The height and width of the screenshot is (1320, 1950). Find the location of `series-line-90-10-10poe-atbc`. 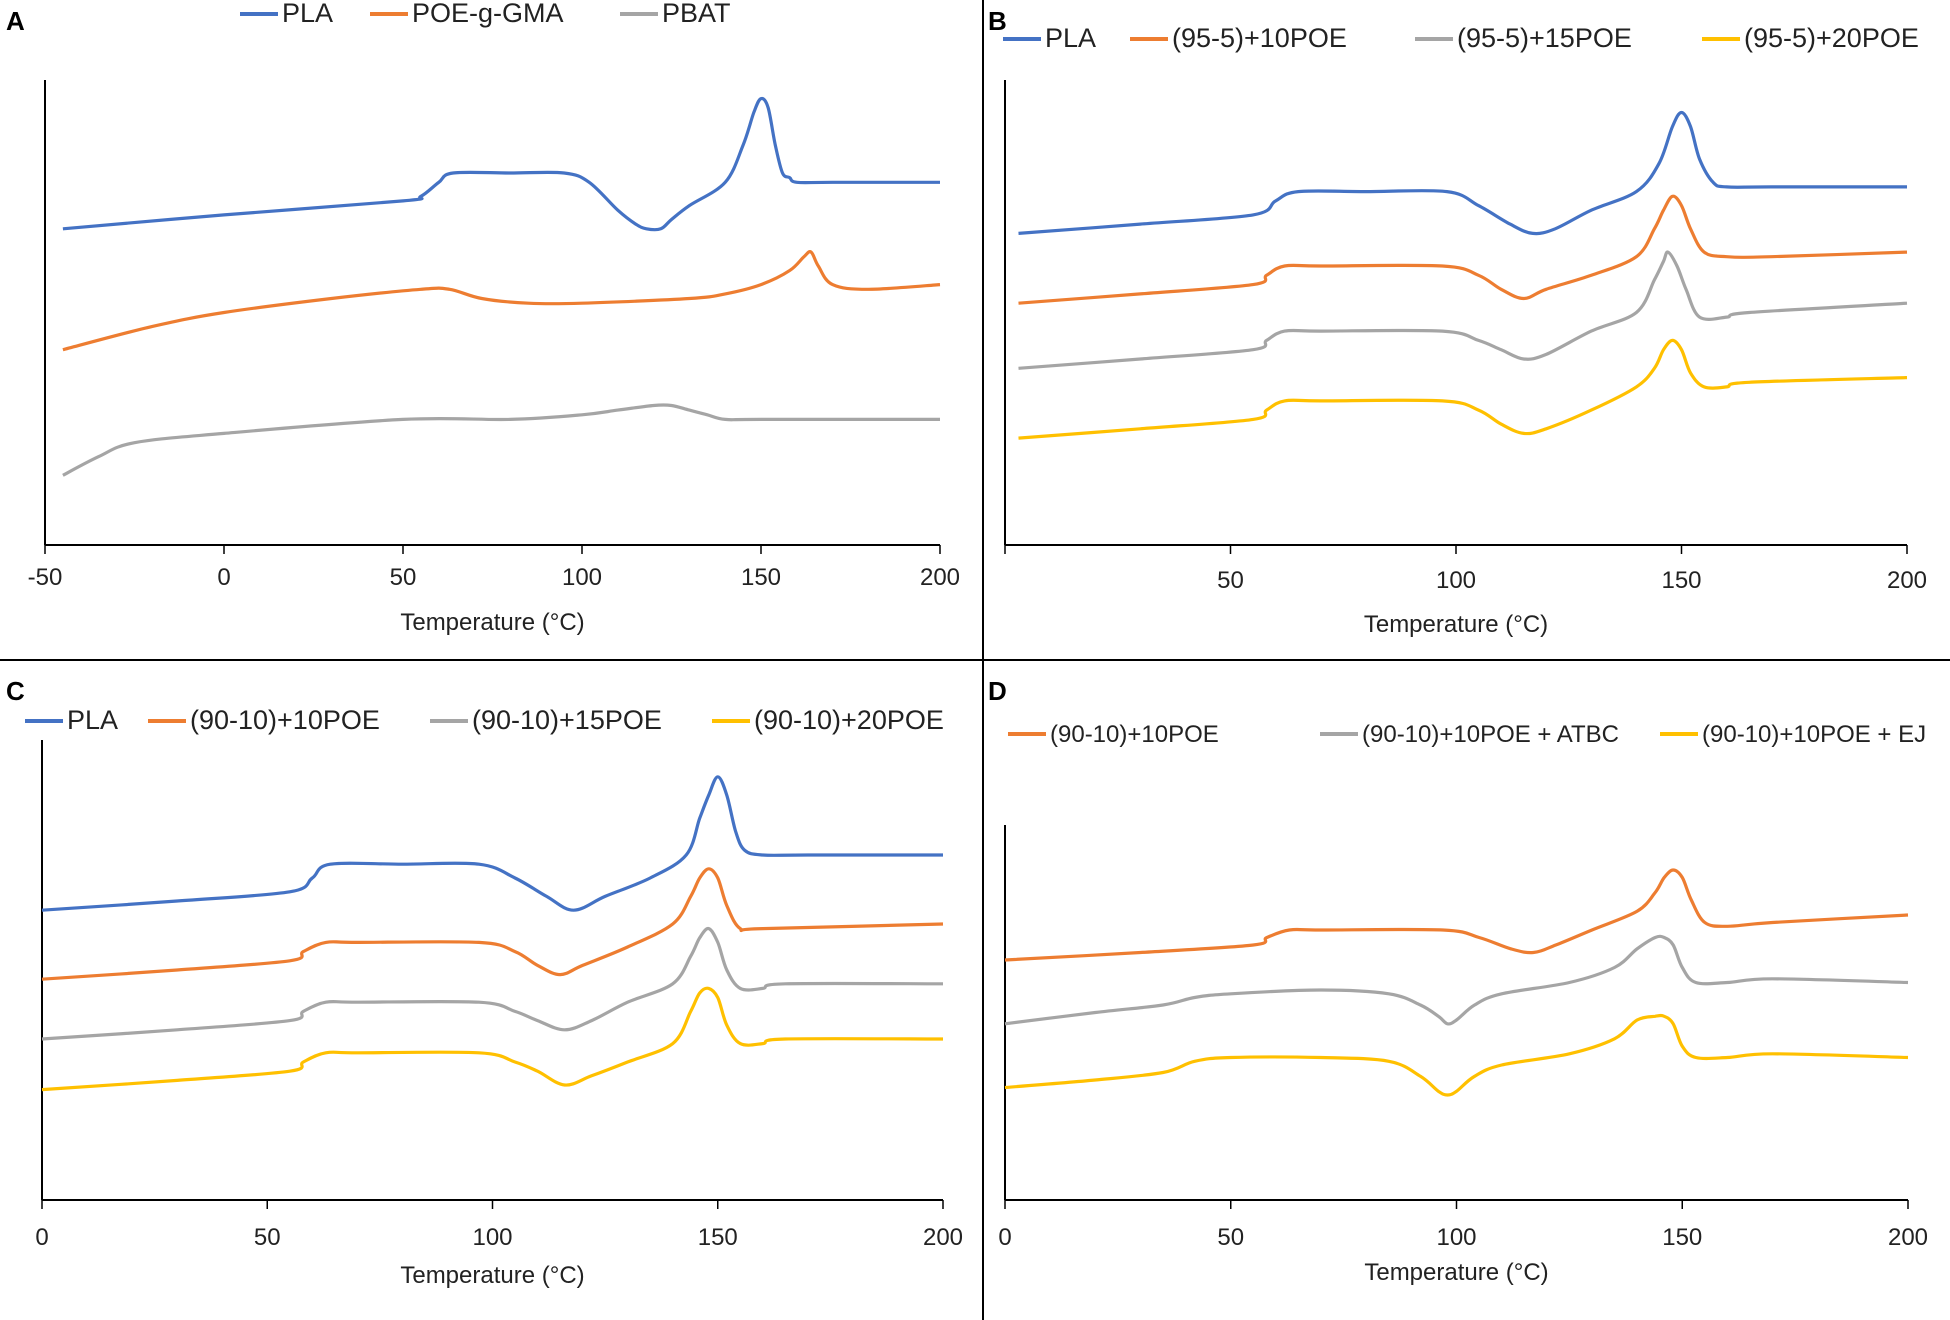

series-line-90-10-10poe-atbc is located at coordinates (1456, 980).